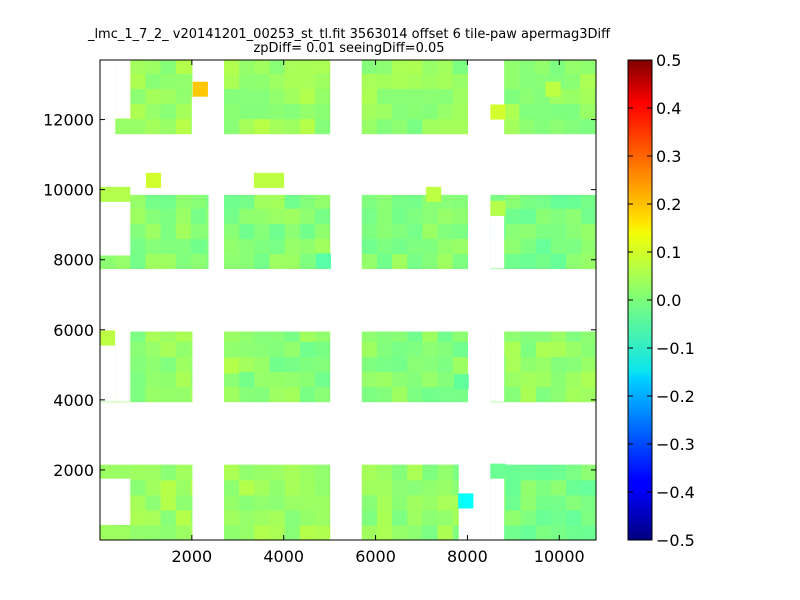  I want to click on y-tick-label: 12000, so click(68, 120).